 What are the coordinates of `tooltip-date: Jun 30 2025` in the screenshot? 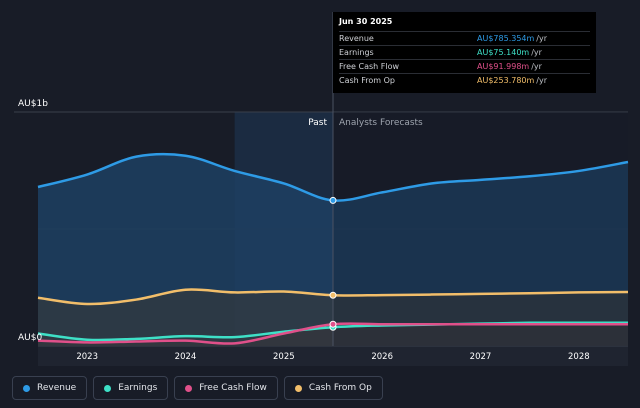 It's located at (366, 21).